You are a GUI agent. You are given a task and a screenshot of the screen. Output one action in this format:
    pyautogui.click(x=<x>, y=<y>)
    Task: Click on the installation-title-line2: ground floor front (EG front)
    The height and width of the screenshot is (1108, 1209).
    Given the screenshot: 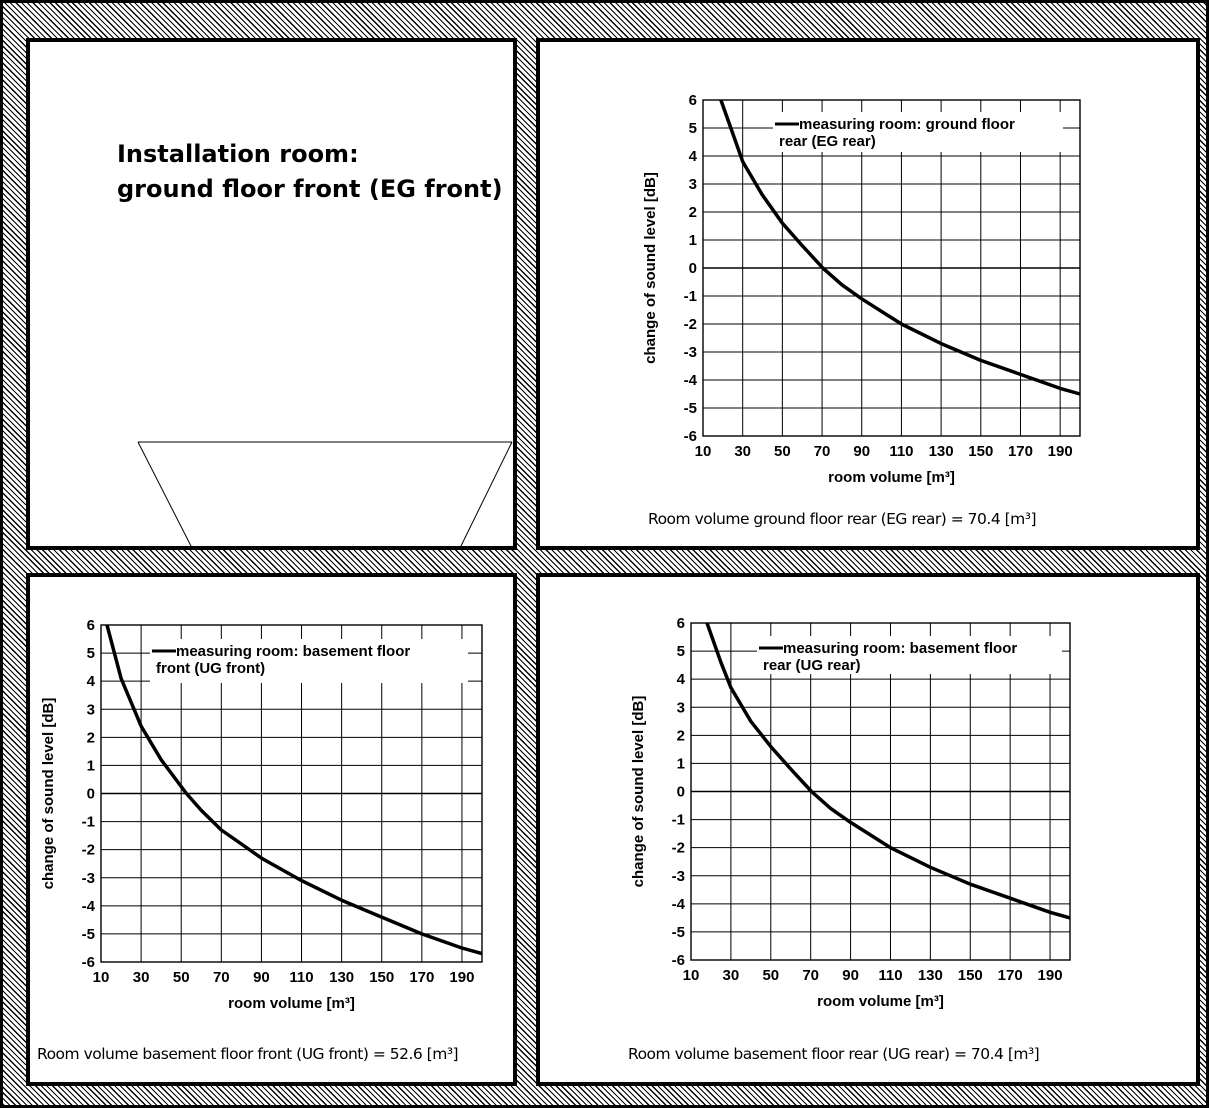 What is the action you would take?
    pyautogui.click(x=310, y=189)
    